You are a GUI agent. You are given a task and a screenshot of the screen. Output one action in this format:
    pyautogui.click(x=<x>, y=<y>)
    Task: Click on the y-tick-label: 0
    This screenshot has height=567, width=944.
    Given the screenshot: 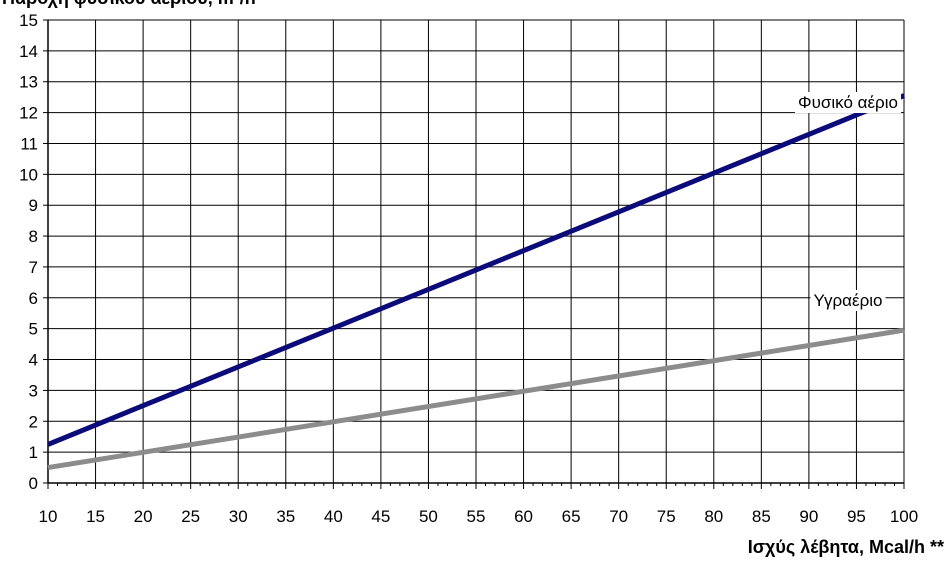 What is the action you would take?
    pyautogui.click(x=33, y=483)
    